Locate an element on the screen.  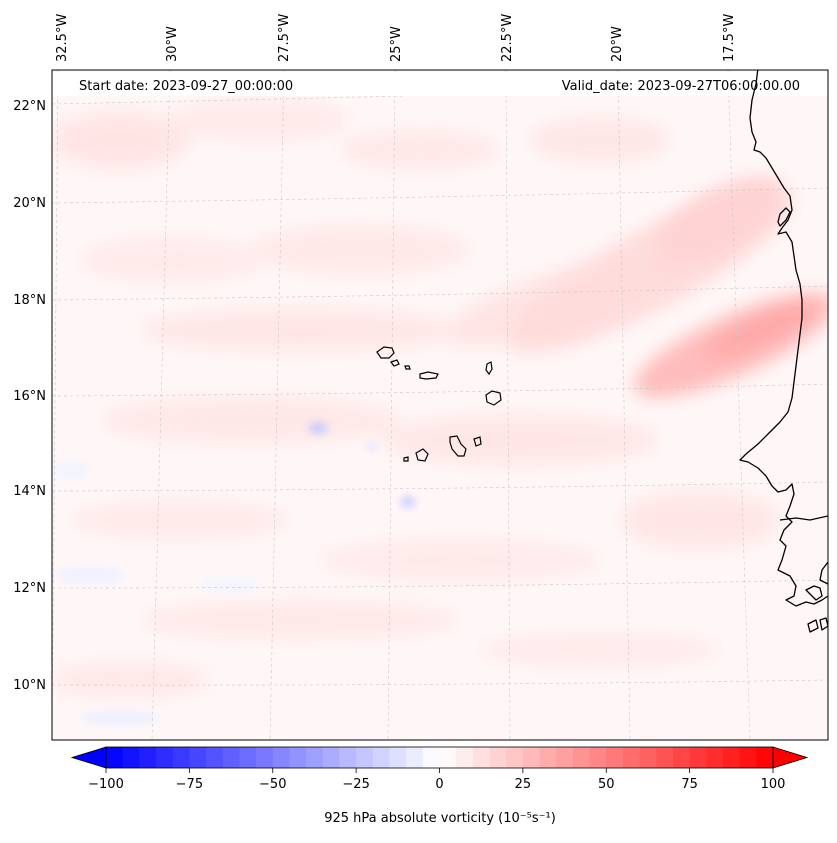
island-maio is located at coordinates (477, 441).